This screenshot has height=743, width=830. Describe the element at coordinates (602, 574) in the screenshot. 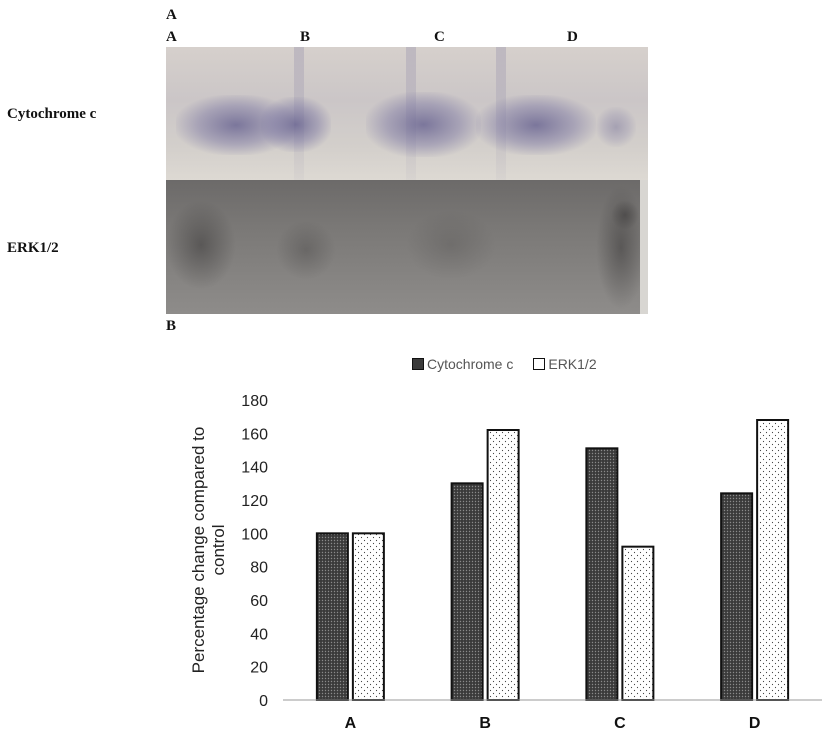

I see `bar-c-cytochrome-c` at that location.